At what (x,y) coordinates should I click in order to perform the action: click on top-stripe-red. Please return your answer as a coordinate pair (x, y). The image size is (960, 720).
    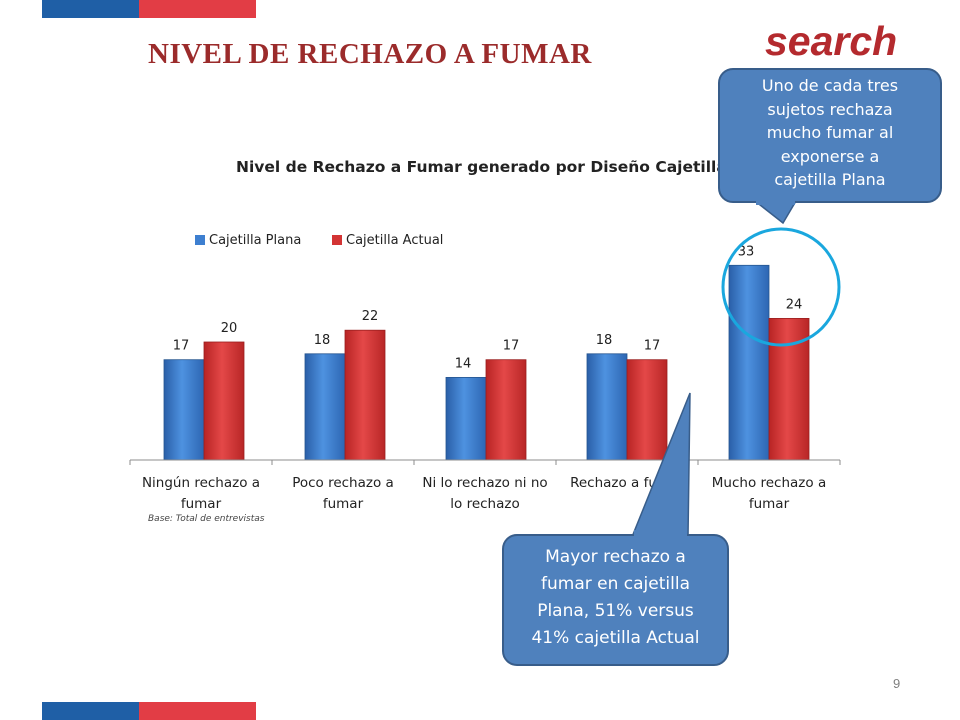
    Looking at the image, I should click on (197, 9).